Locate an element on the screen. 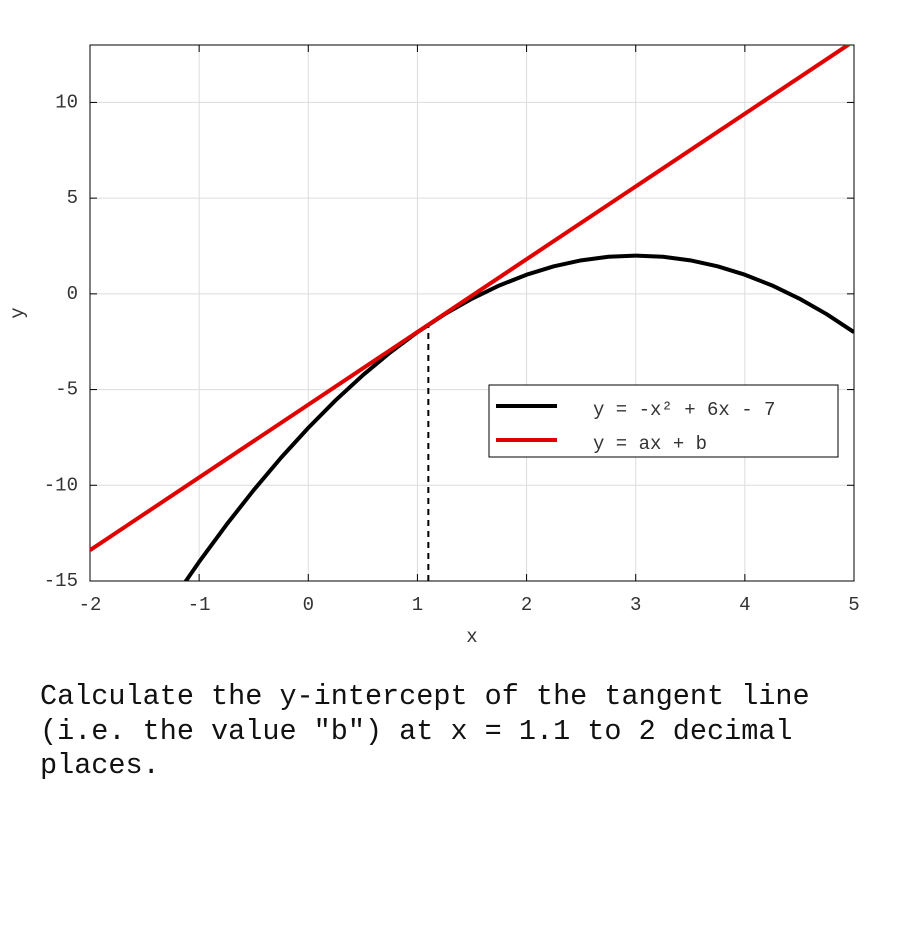 The width and height of the screenshot is (900, 930). y-tick-label: -5 is located at coordinates (66, 390).